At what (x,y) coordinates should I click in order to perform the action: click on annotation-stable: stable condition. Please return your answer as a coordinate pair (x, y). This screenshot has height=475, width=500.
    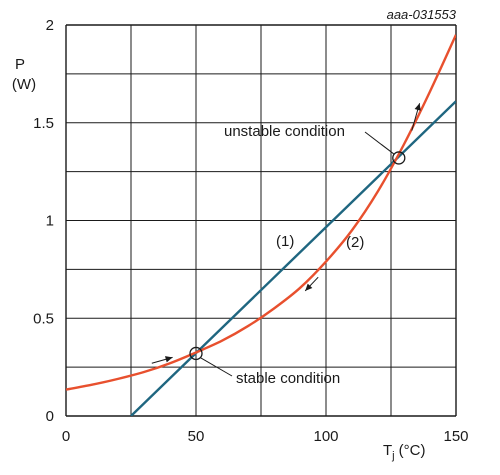
    Looking at the image, I should click on (288, 378).